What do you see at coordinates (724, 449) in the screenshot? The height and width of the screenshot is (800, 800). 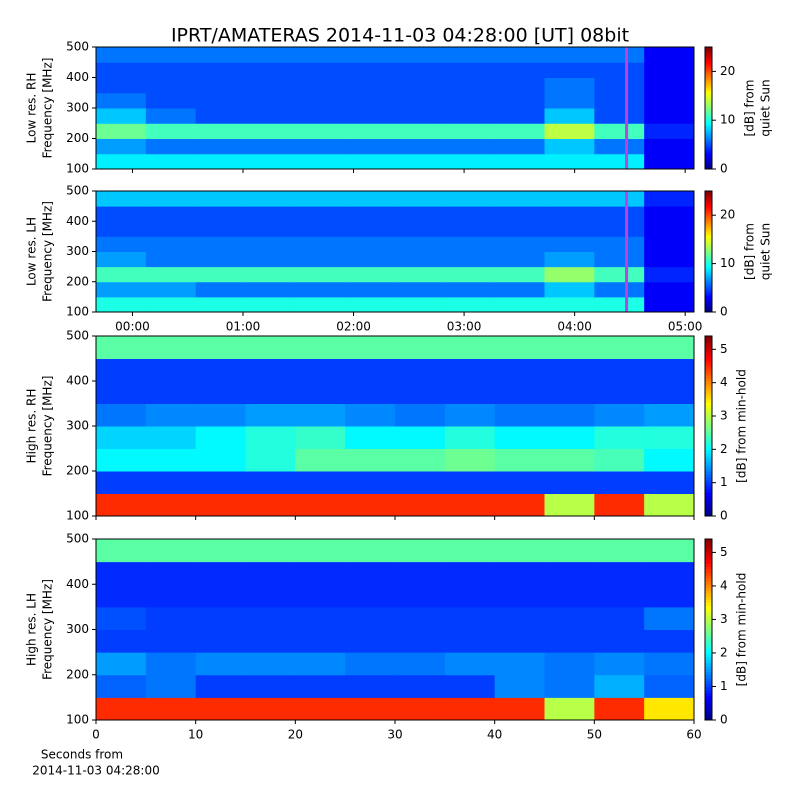 I see `colorbar-tick-label: 2` at bounding box center [724, 449].